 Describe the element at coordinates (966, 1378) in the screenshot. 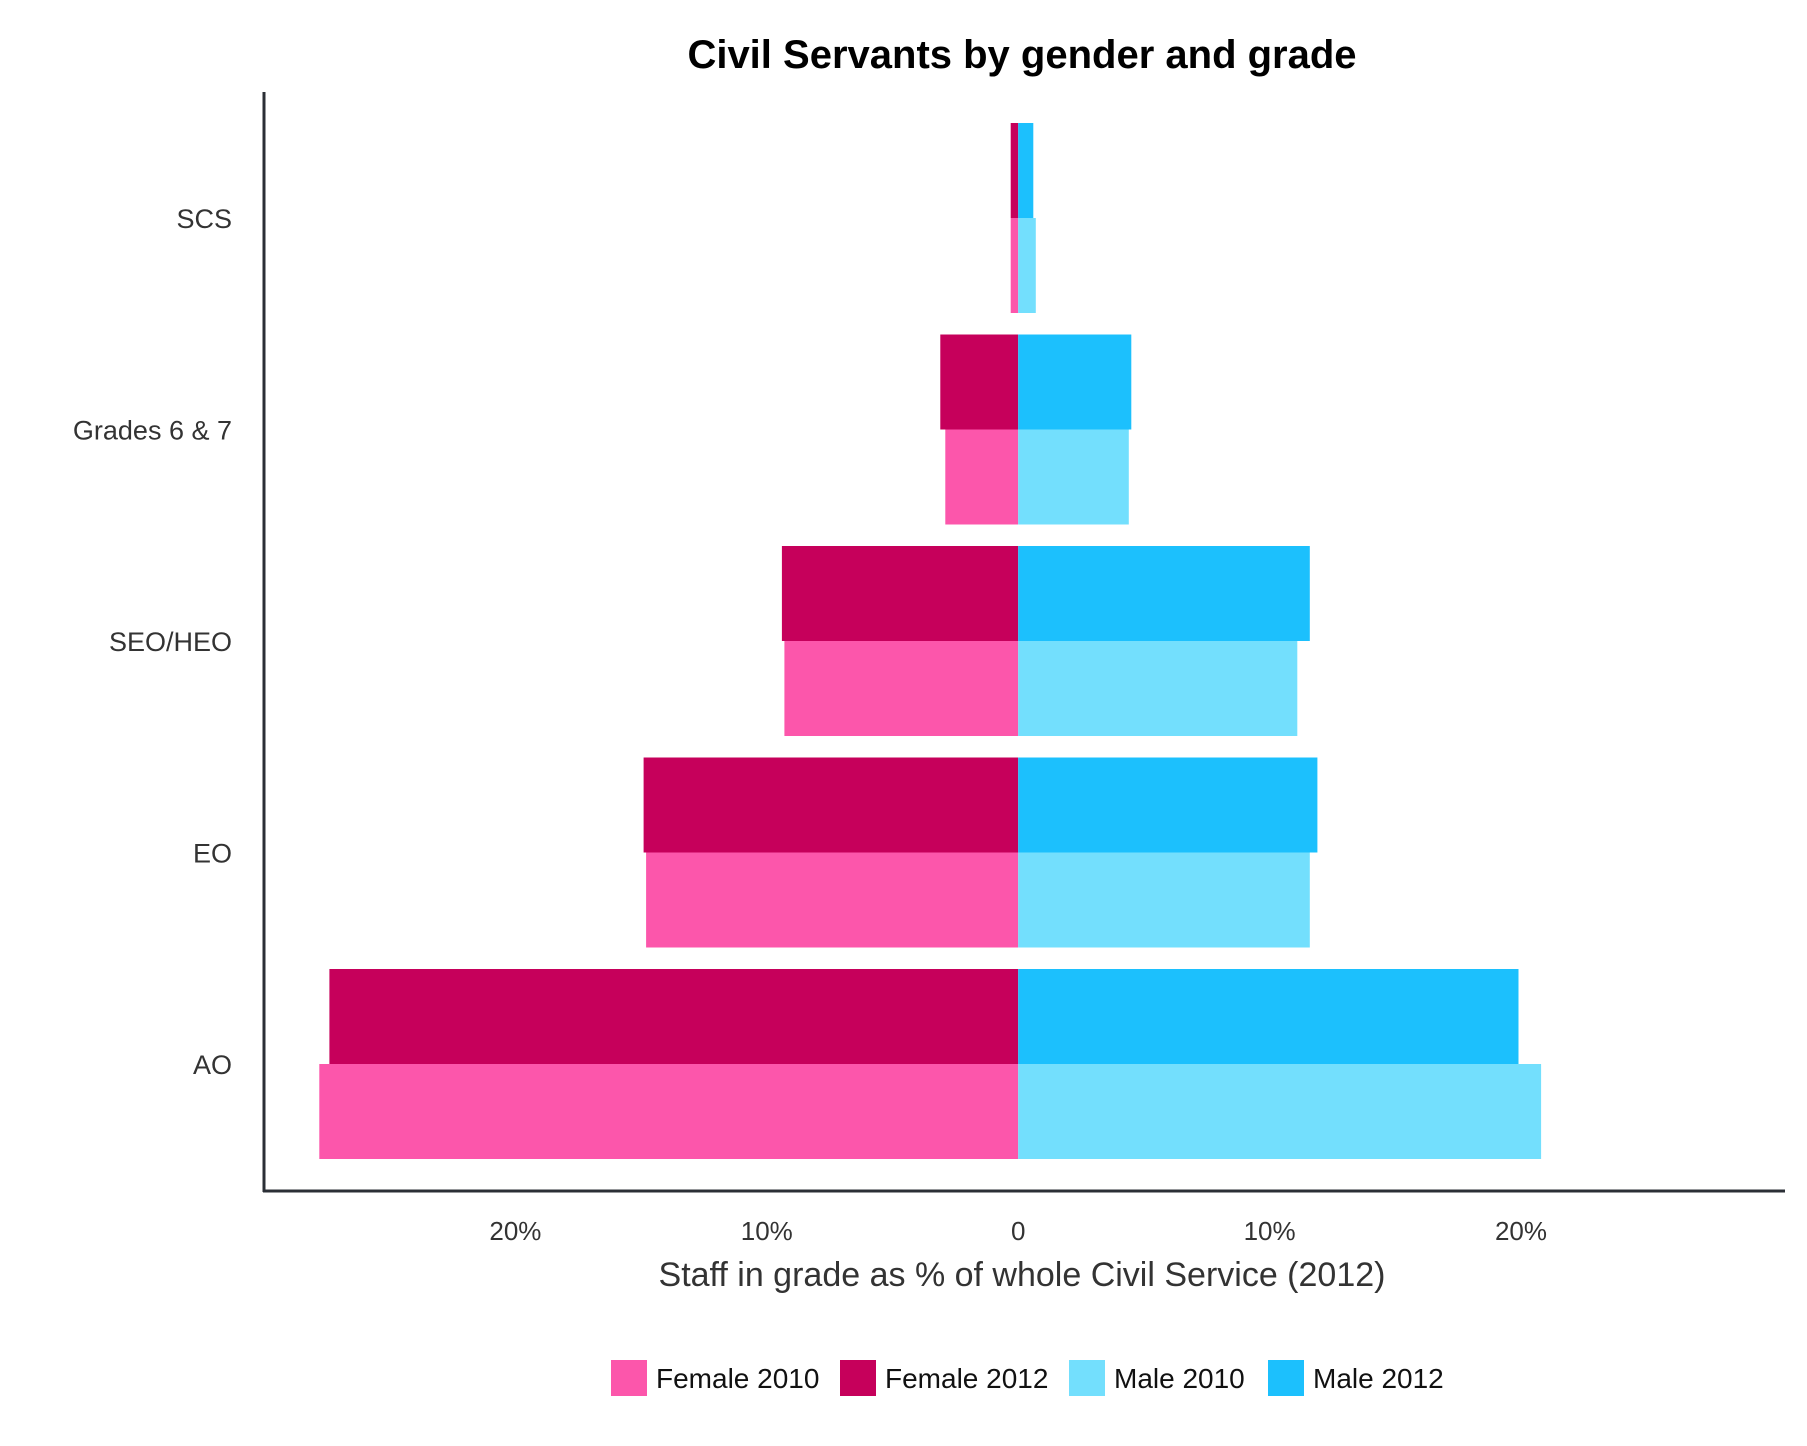

I see `legend-label: Female 2012` at that location.